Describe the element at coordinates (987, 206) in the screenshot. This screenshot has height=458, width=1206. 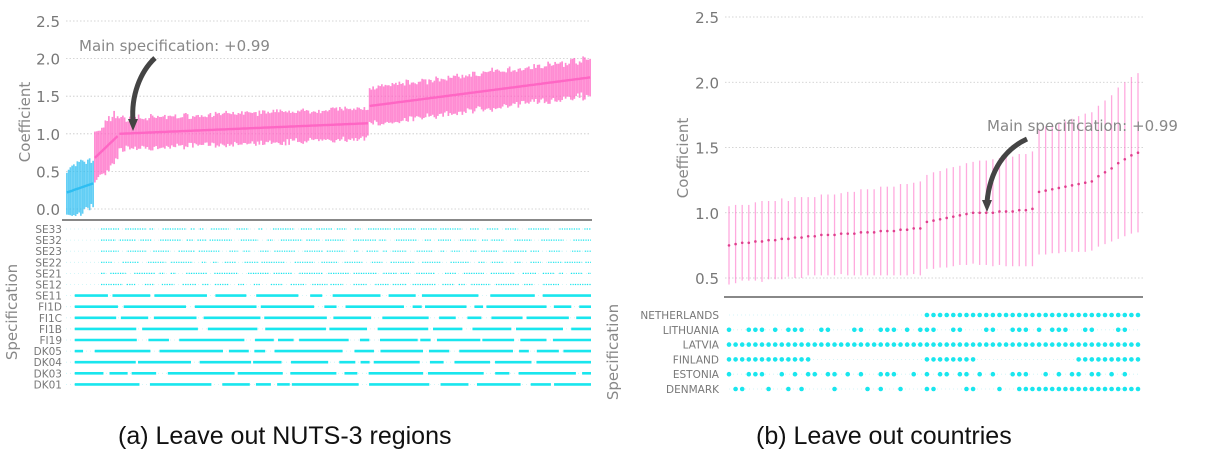
I see `panel-b-arrowhead` at that location.